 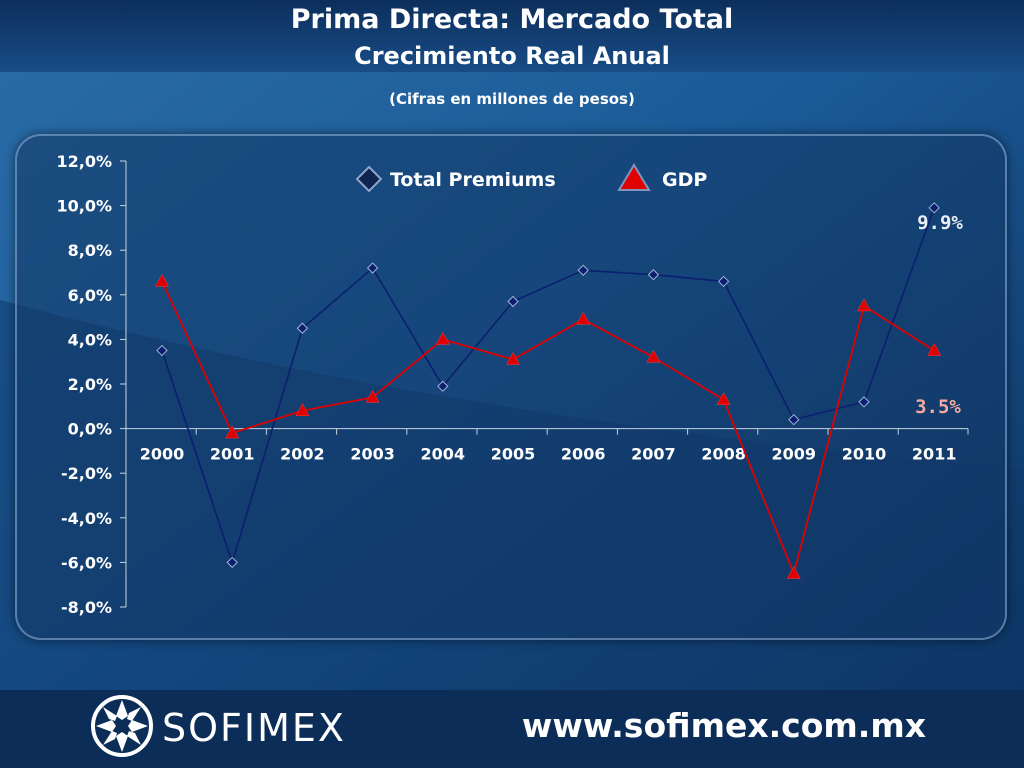 I want to click on y-tick-label: -6,0%, so click(x=86, y=562).